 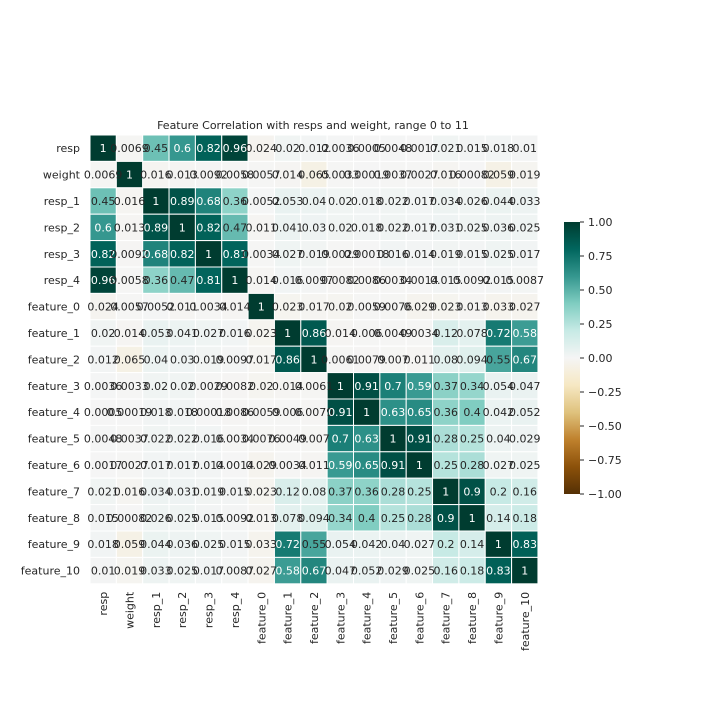 What do you see at coordinates (68, 148) in the screenshot?
I see `row-tick-label: resp` at bounding box center [68, 148].